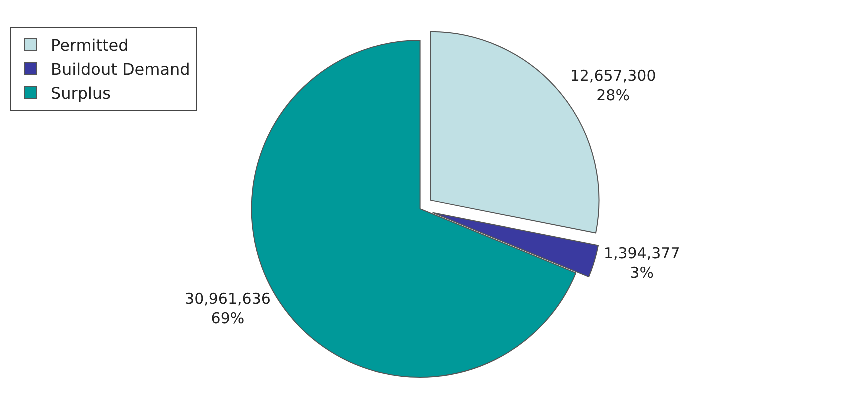  Describe the element at coordinates (81, 93) in the screenshot. I see `legend-label: Surplus` at that location.